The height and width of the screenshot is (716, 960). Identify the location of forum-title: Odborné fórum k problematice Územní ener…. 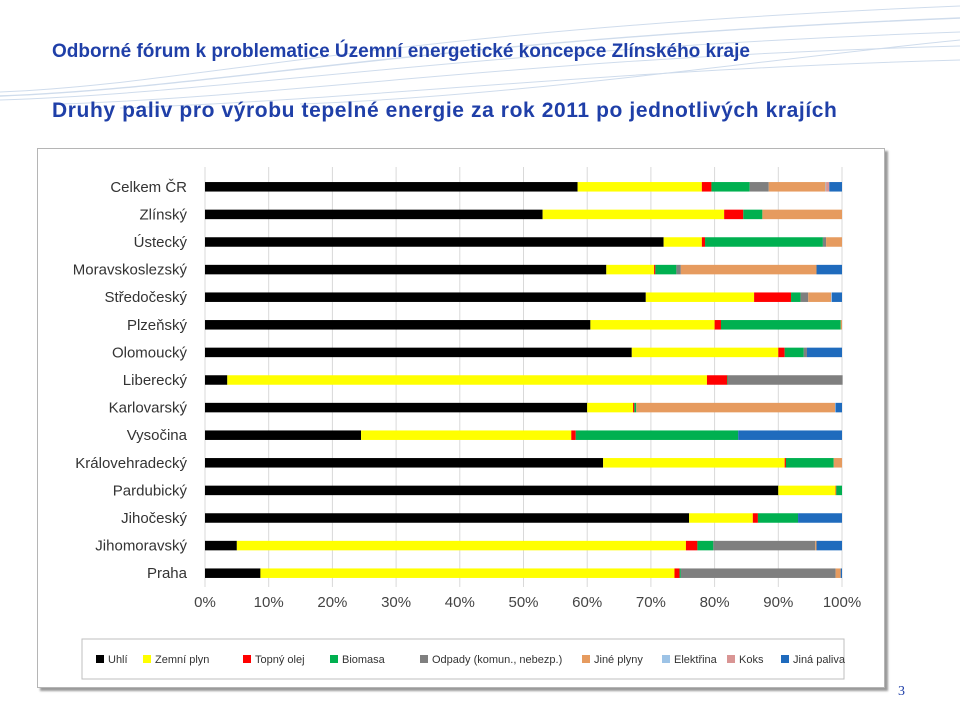
(401, 51).